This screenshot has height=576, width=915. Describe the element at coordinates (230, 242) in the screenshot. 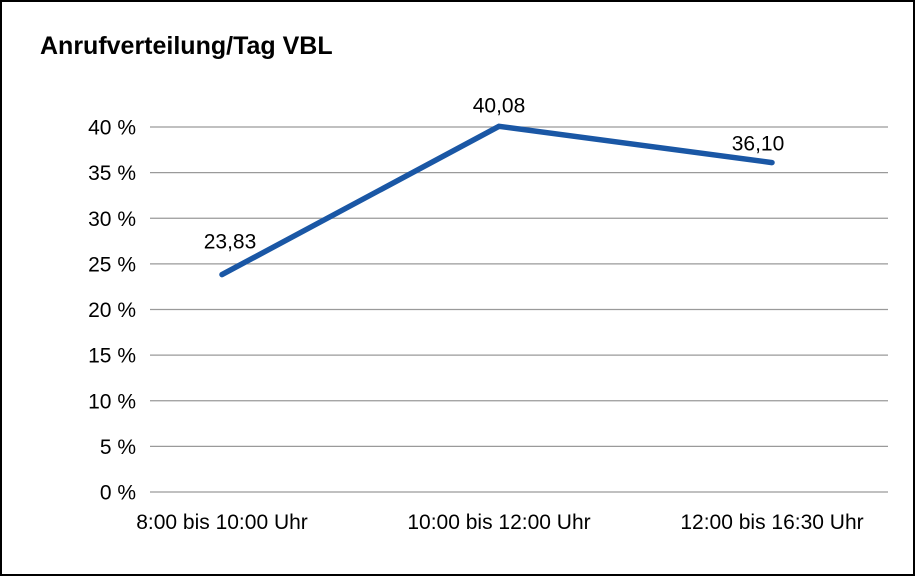

I see `data-point-label: 23,83` at that location.